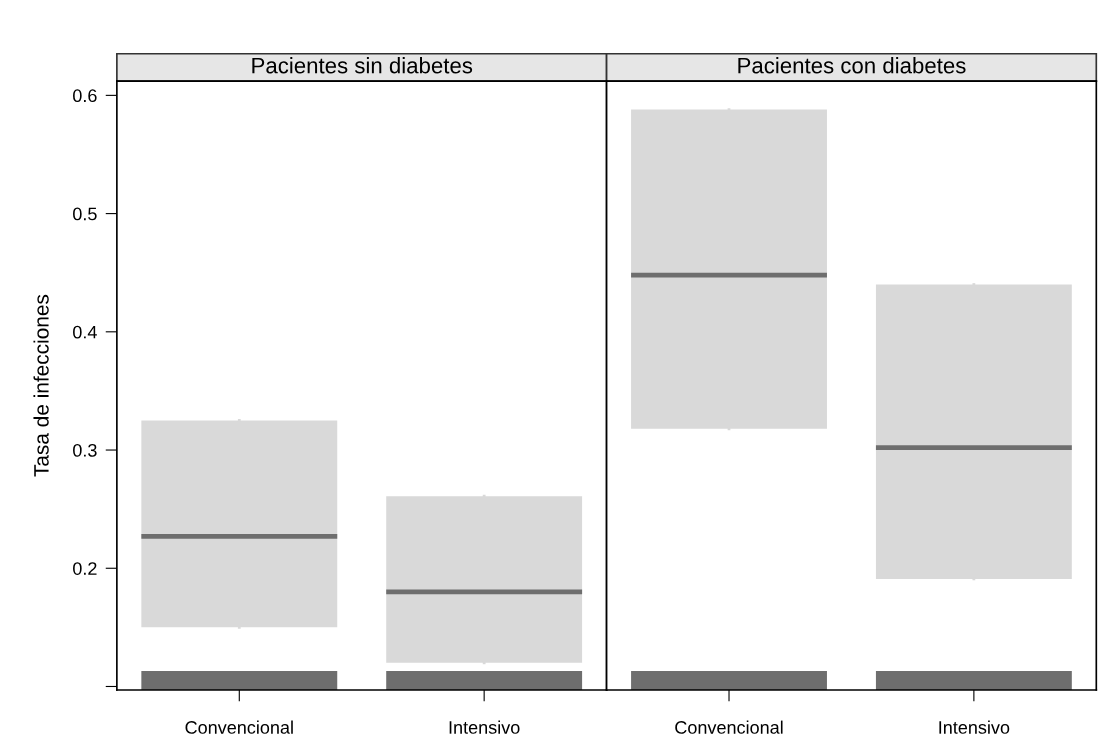 Image resolution: width=1113 pixels, height=738 pixels. What do you see at coordinates (85, 332) in the screenshot?
I see `y-tick-label: 0.4` at bounding box center [85, 332].